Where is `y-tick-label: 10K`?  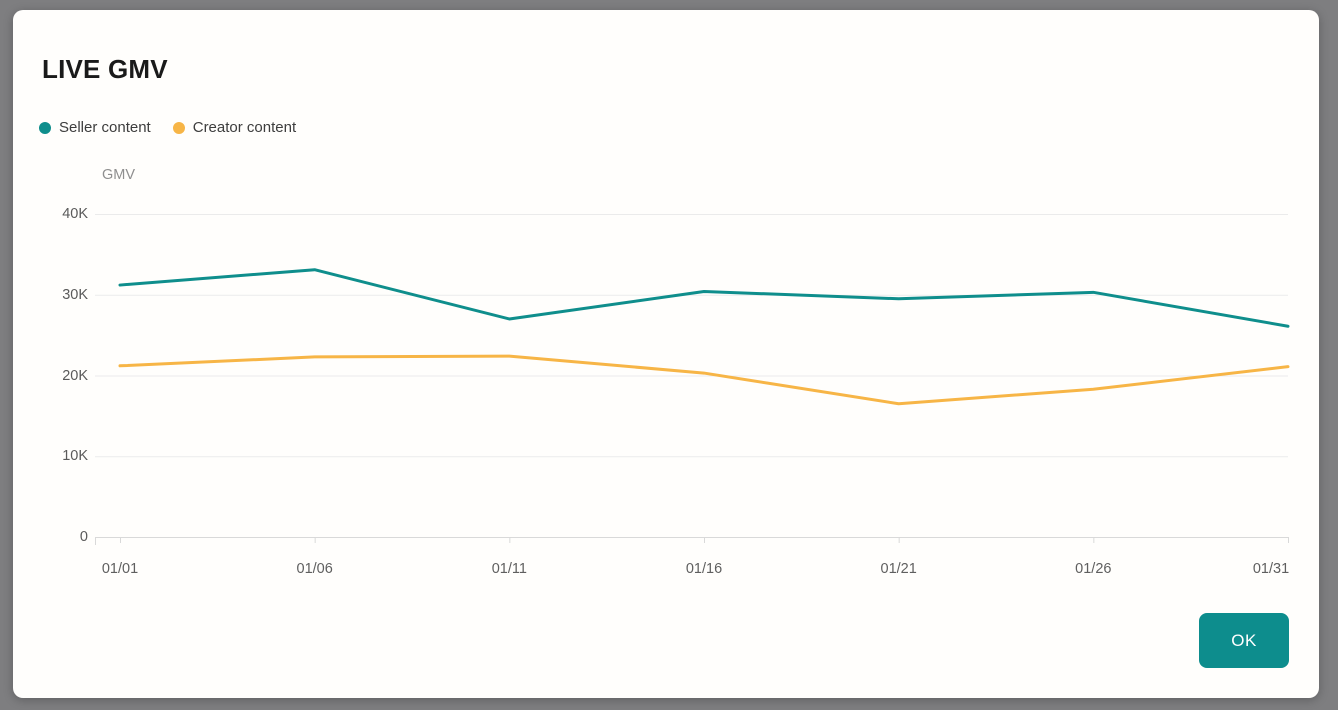
y-tick-label: 10K is located at coordinates (75, 456).